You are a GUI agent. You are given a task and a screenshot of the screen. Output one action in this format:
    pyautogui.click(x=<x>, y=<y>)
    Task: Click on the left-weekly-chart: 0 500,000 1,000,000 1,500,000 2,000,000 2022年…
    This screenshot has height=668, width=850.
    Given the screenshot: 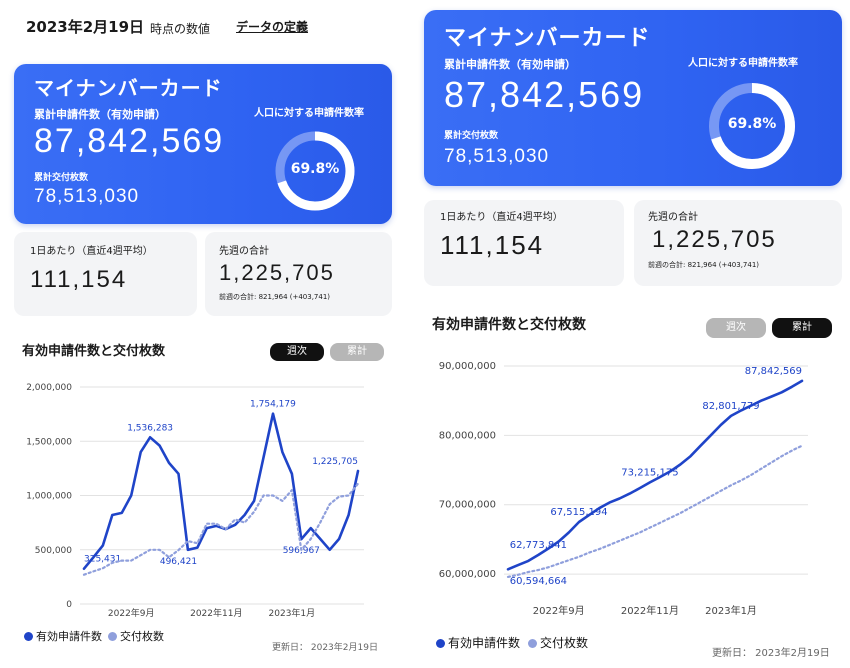 What is the action you would take?
    pyautogui.click(x=195, y=501)
    